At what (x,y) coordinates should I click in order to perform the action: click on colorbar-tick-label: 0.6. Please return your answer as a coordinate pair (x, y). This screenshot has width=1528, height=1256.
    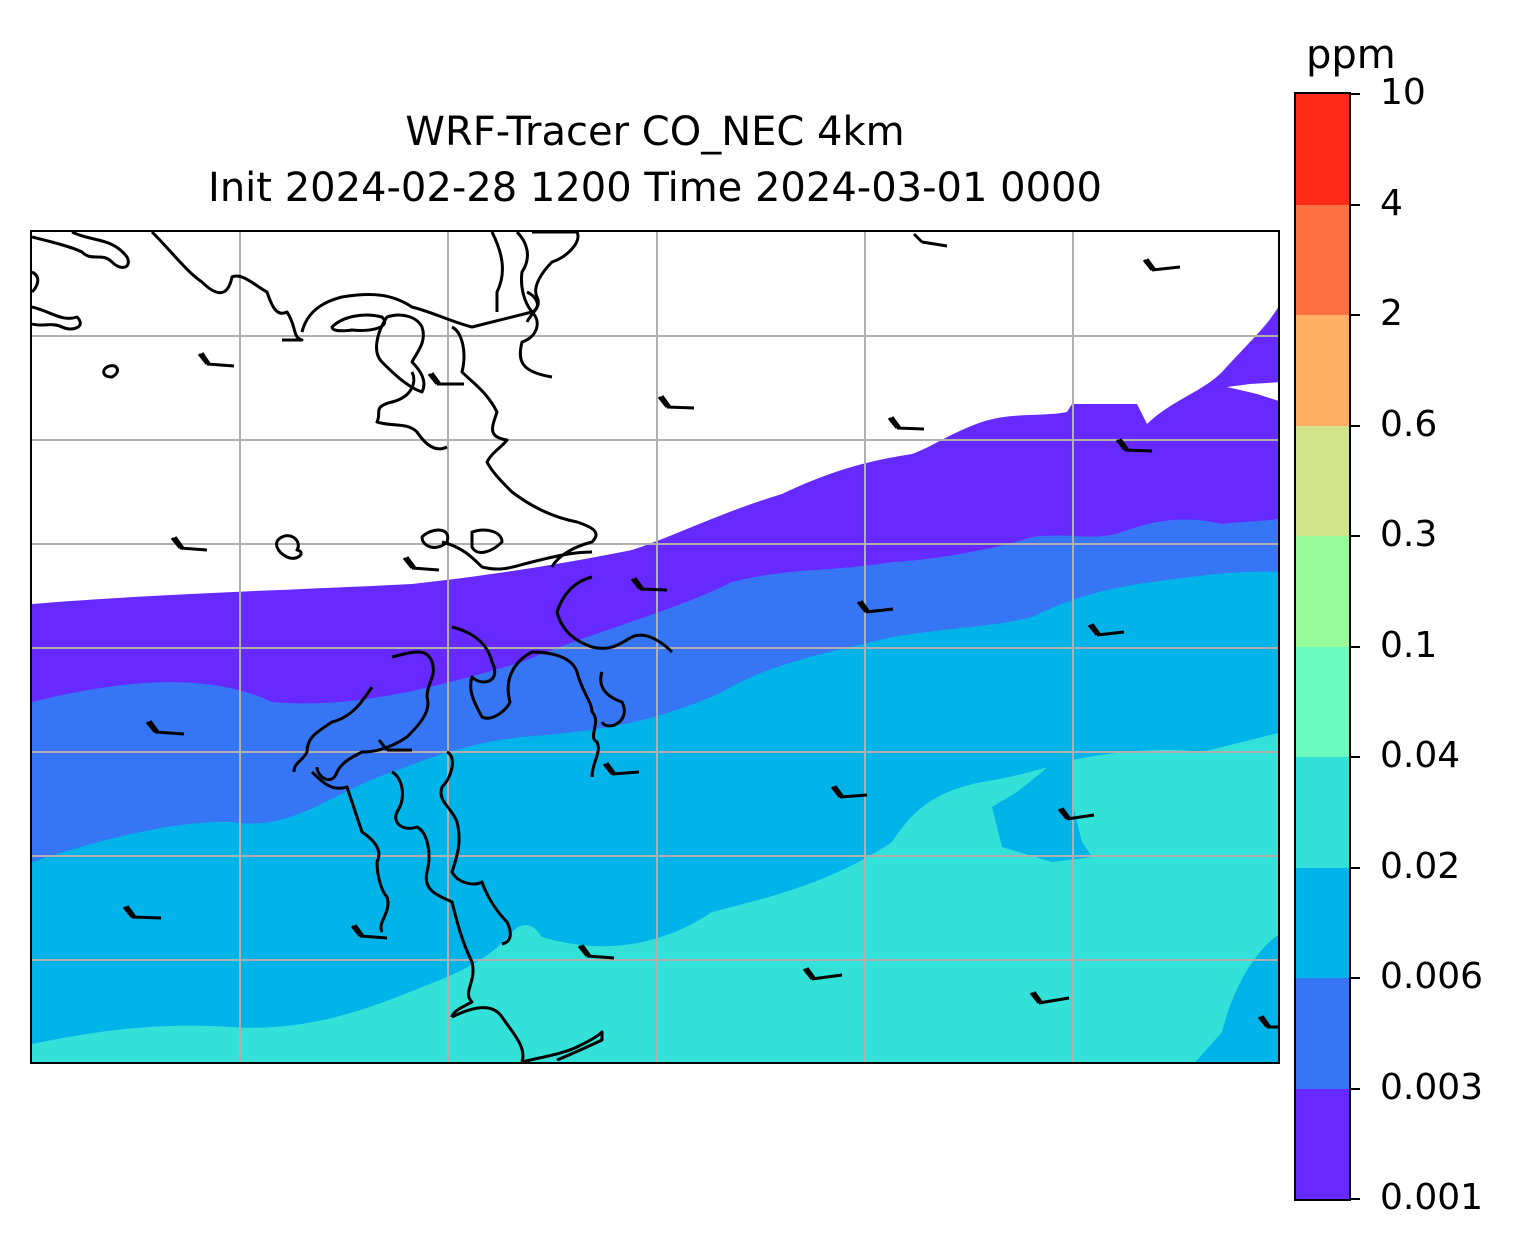
    Looking at the image, I should click on (1409, 424).